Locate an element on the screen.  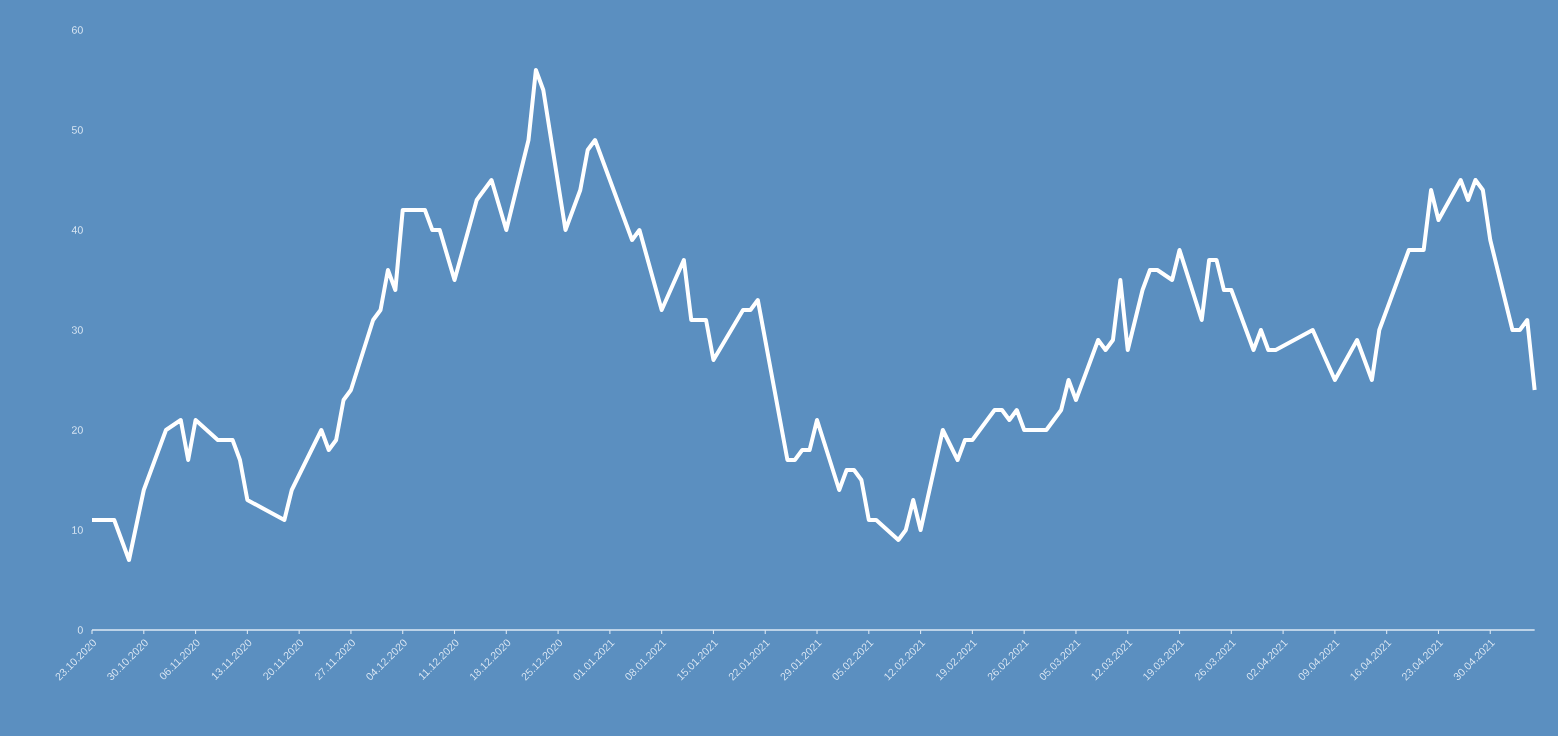
y-tick-label: 10 is located at coordinates (77, 530).